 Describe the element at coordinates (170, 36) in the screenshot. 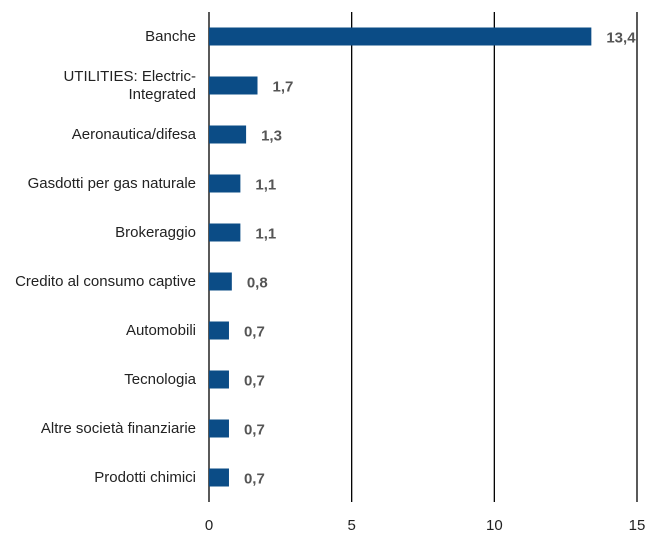

I see `y-tick-label: Banche` at that location.